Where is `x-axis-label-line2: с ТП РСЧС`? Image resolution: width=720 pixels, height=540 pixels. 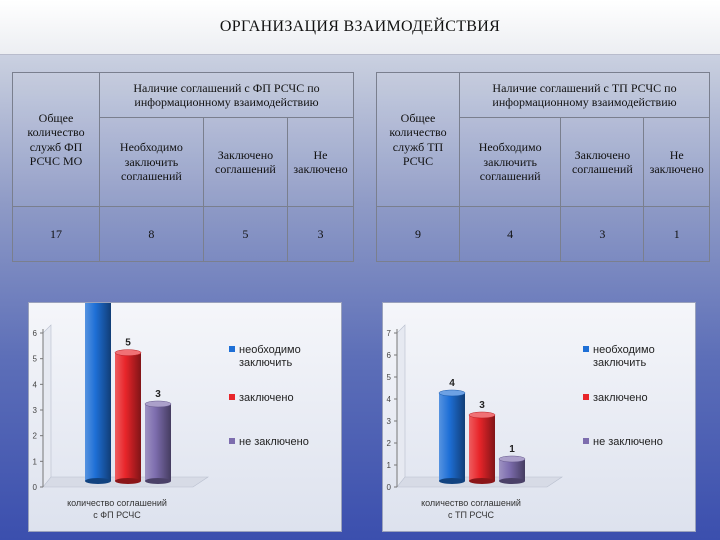
x-axis-label-line2: с ТП РСЧС is located at coordinates (471, 515).